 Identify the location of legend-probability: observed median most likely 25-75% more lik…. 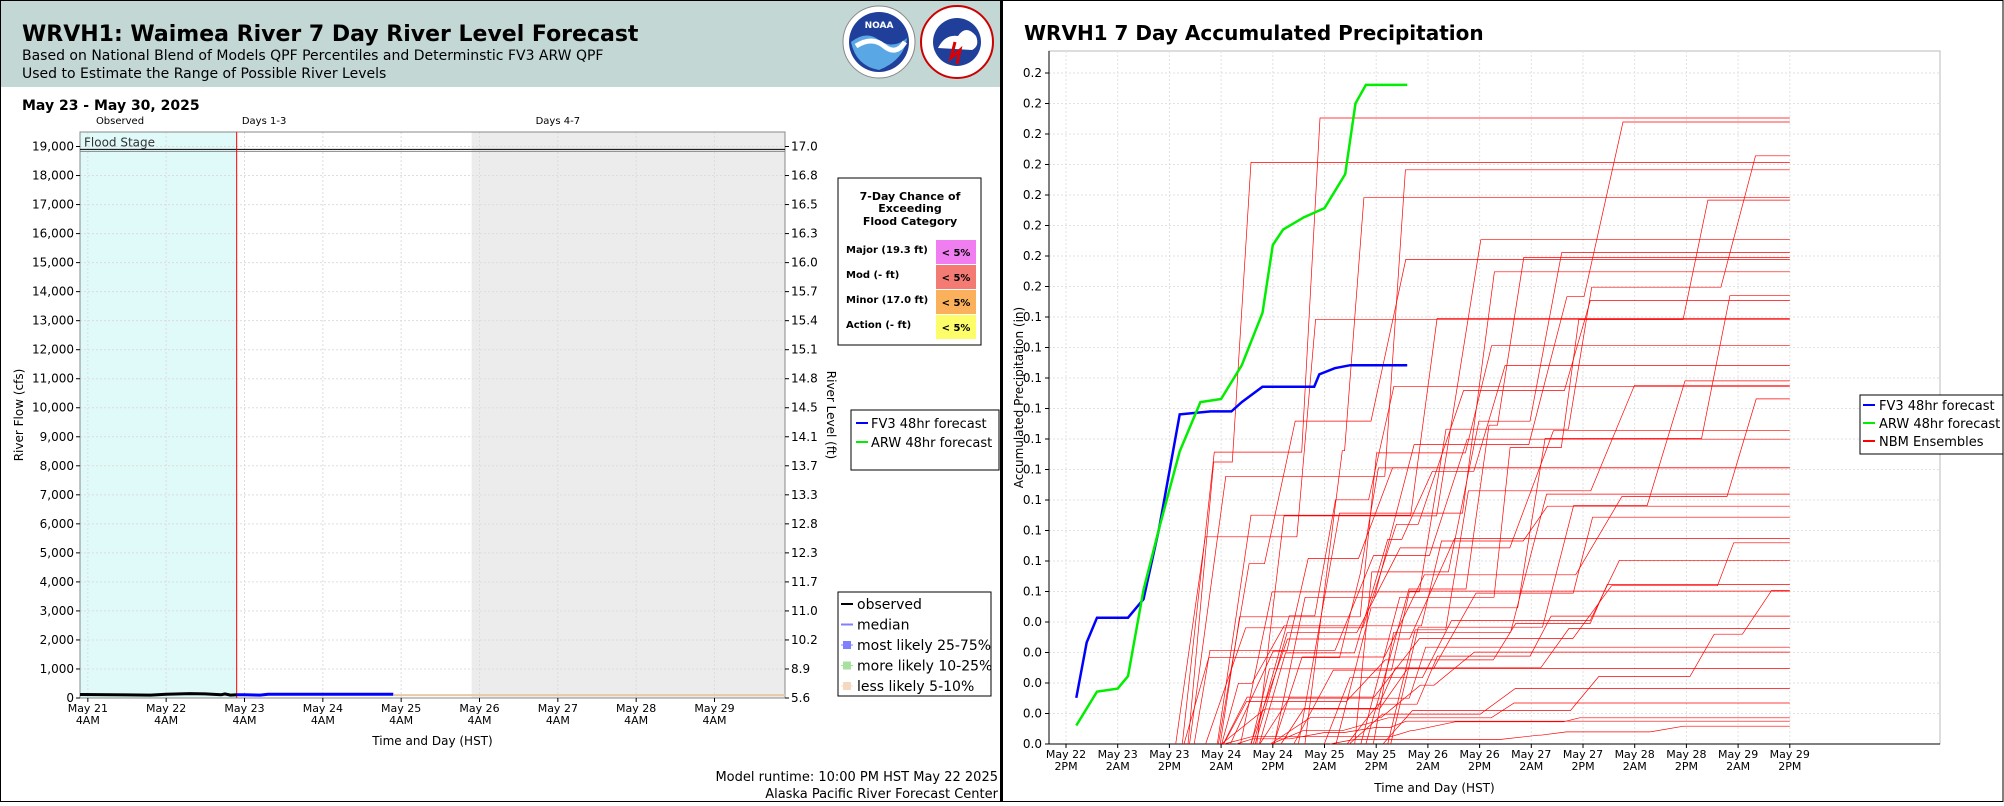
(914, 644).